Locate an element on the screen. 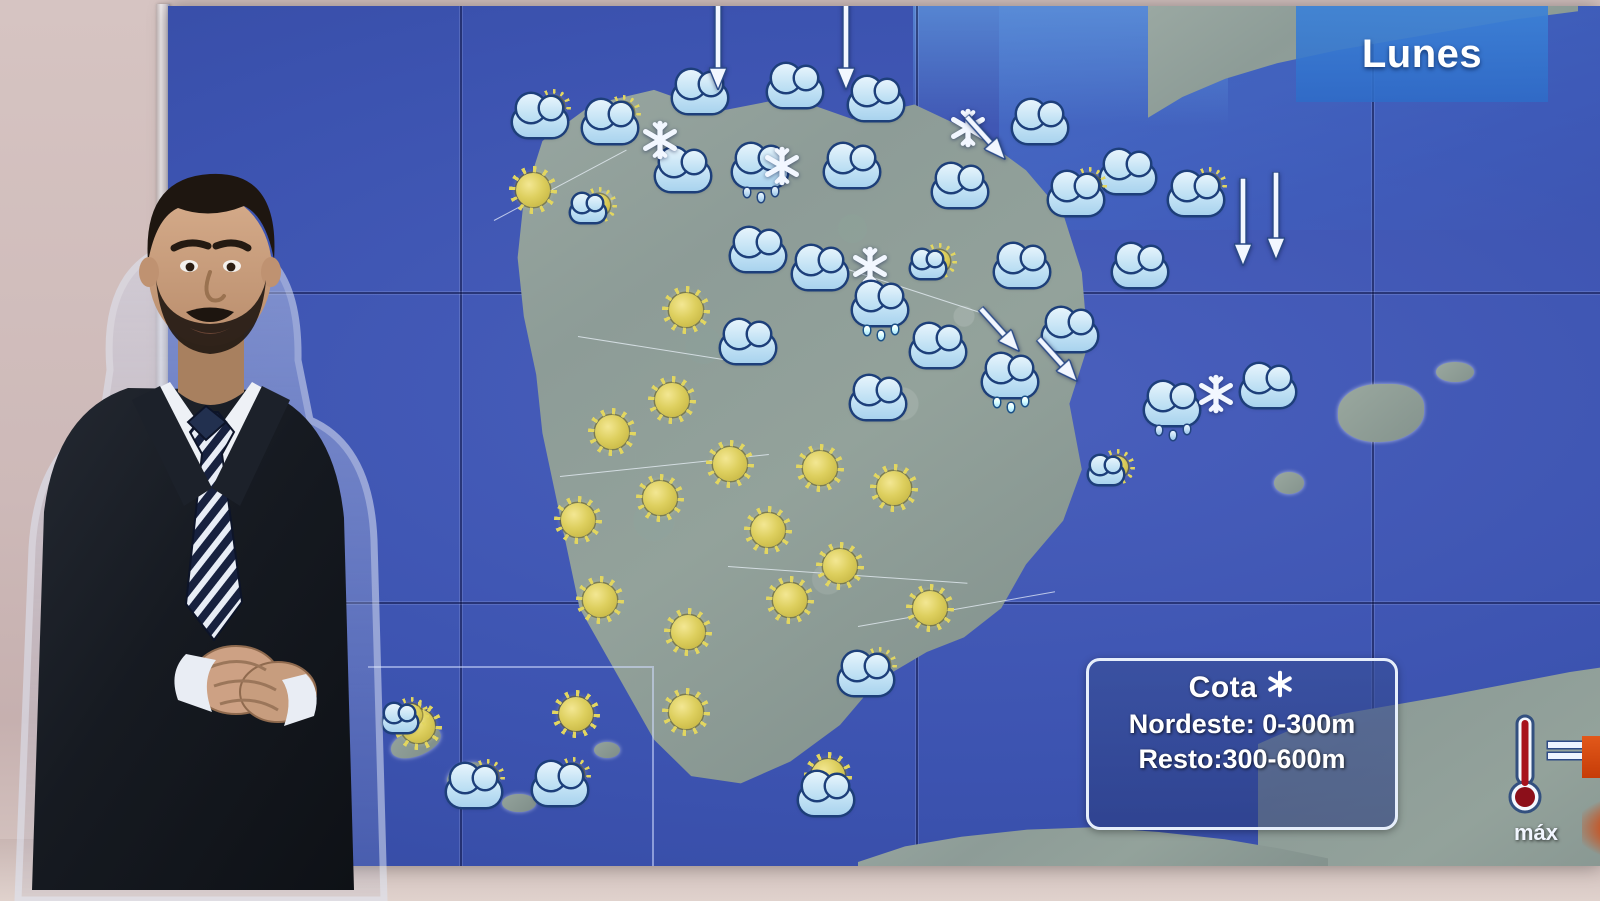  landmass-mallorca is located at coordinates (1381, 413).